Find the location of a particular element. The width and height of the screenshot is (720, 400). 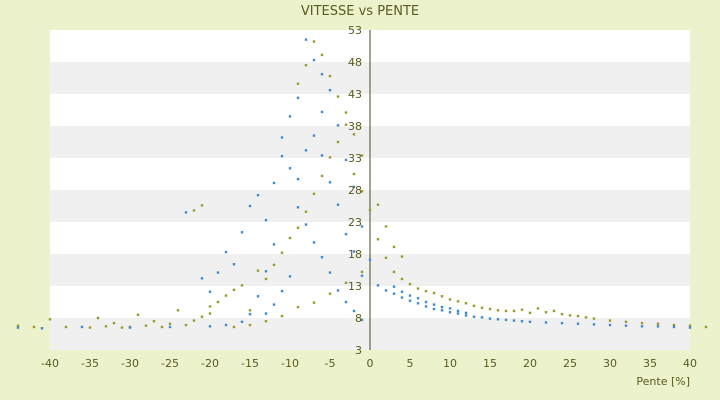

y-tick-label: 3 is located at coordinates (358, 350).